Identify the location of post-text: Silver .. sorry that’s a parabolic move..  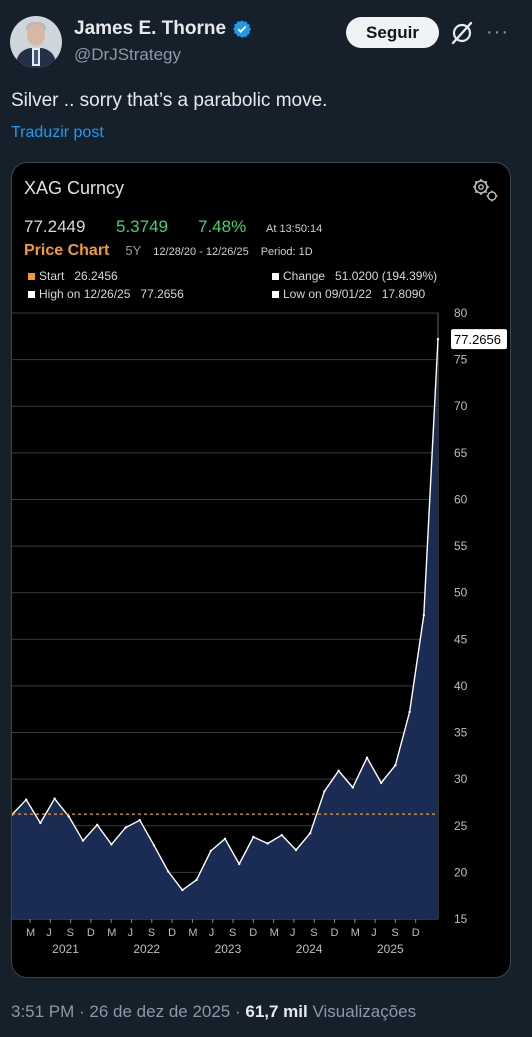
(169, 100).